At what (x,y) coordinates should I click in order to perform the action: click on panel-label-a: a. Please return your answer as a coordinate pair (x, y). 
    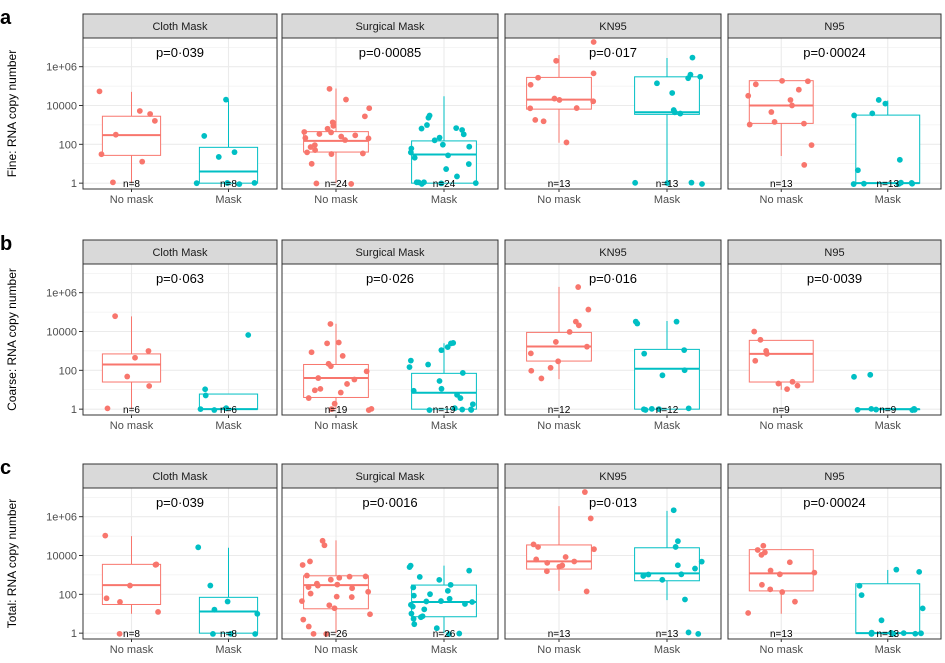
    Looking at the image, I should click on (6, 18).